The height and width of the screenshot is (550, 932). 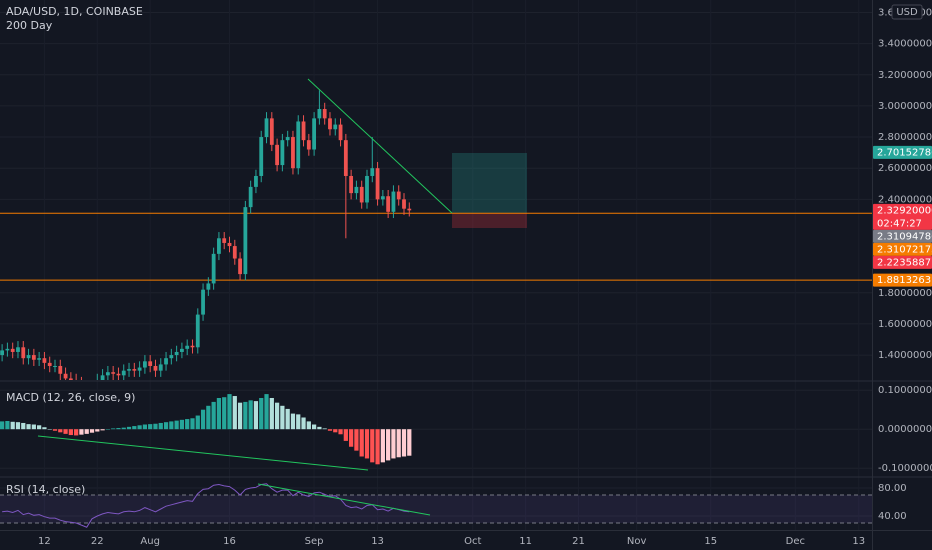 I want to click on price-badge-label: 2.31072173, so click(x=904, y=249).